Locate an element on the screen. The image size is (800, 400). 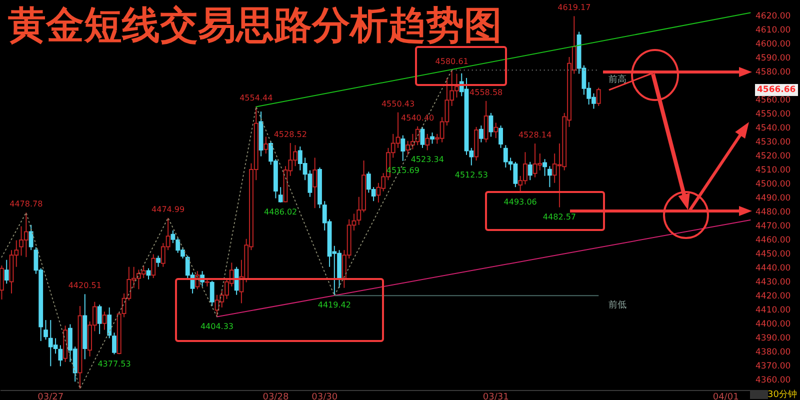
annotation: 4512.53 is located at coordinates (471, 175).